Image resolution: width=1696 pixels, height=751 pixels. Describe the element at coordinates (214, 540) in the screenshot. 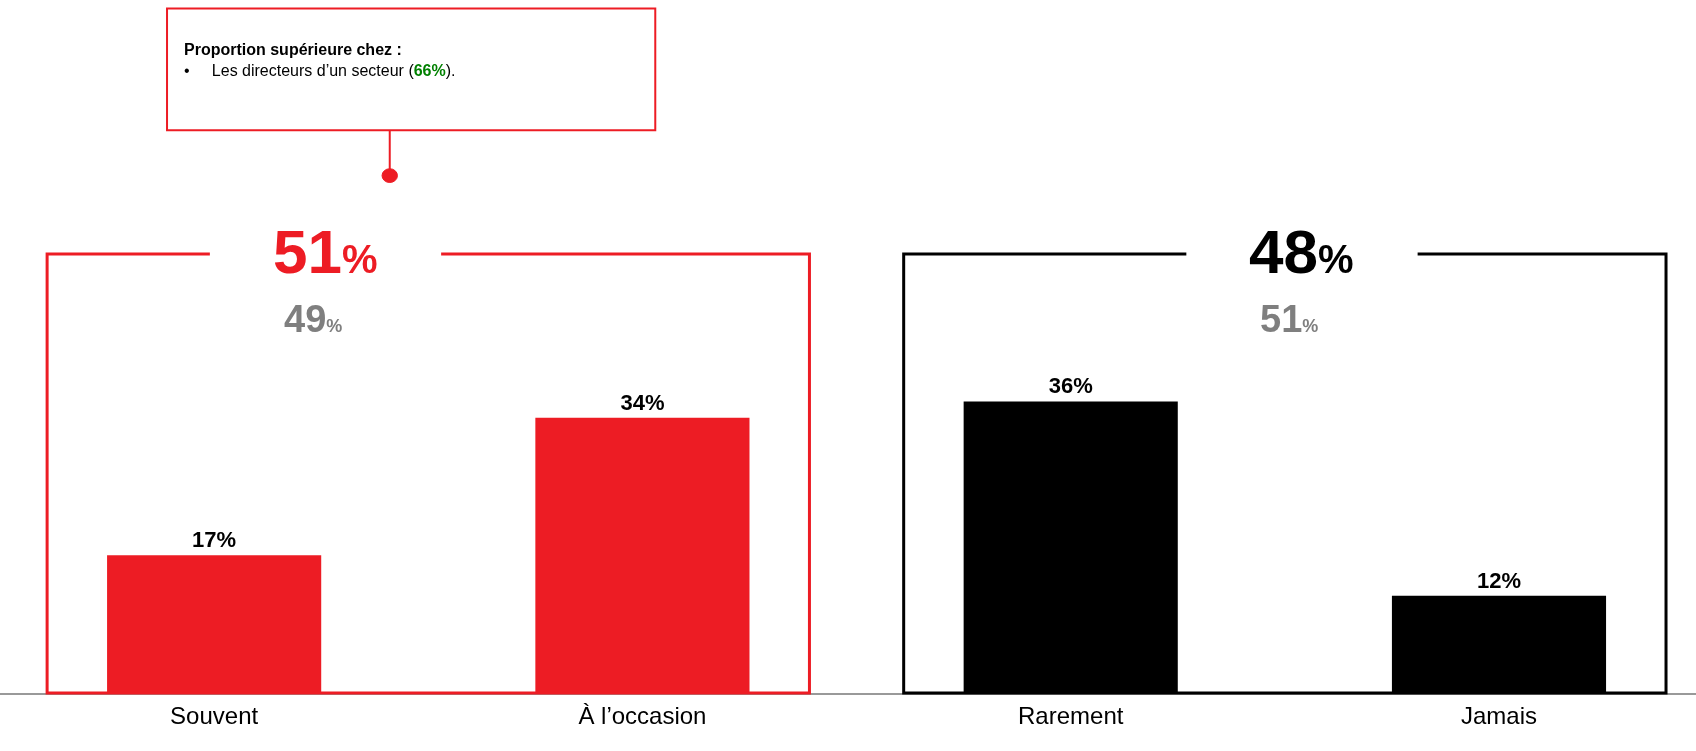

I see `data-label: 17%` at that location.